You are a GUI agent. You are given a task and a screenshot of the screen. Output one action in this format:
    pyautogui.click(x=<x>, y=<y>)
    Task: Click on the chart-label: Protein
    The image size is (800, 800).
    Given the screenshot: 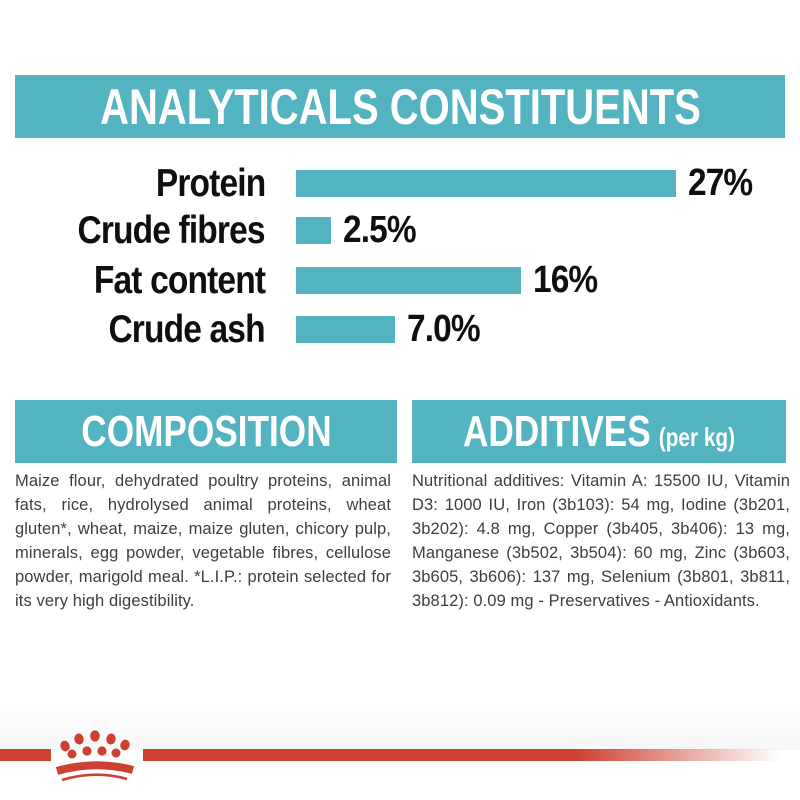 What is the action you would take?
    pyautogui.click(x=210, y=183)
    